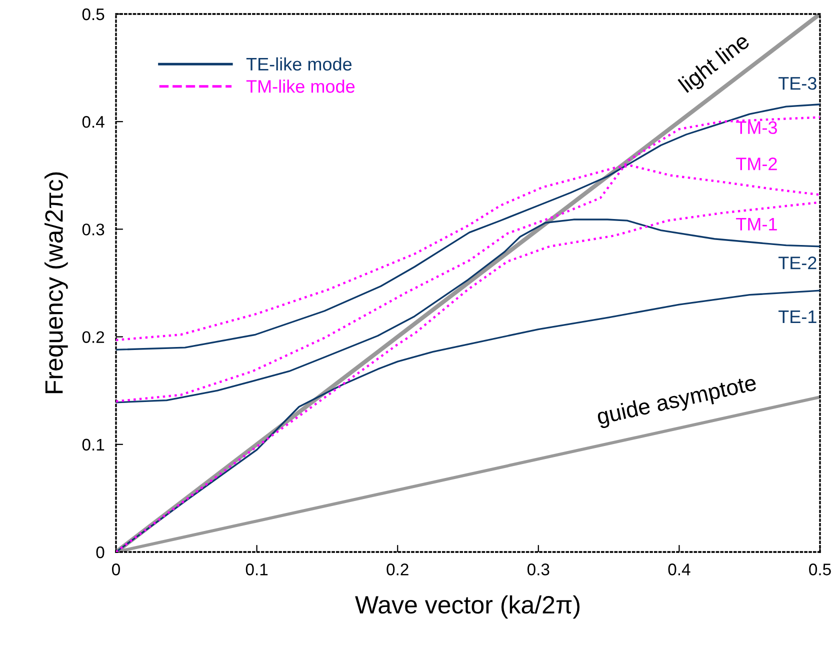 This screenshot has width=836, height=654. I want to click on annotation: TM-2, so click(756, 164).